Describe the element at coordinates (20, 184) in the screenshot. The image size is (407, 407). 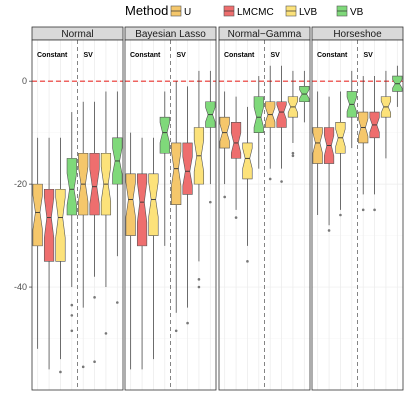
I see `y-tick-label: -20` at that location.